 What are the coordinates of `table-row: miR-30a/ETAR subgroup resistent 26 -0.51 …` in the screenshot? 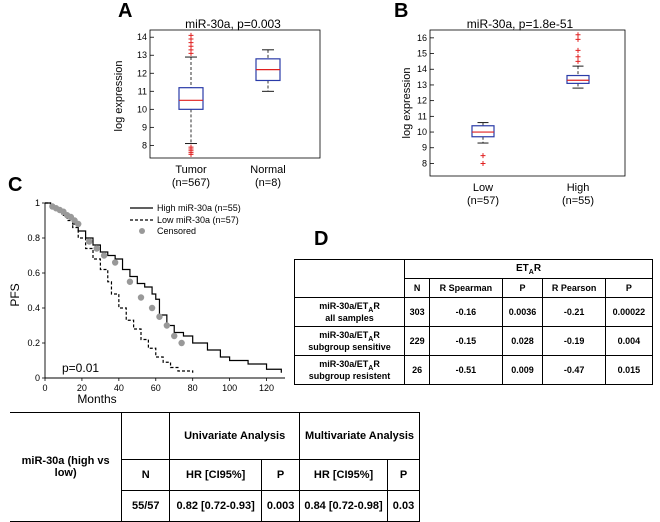 It's located at (473, 370).